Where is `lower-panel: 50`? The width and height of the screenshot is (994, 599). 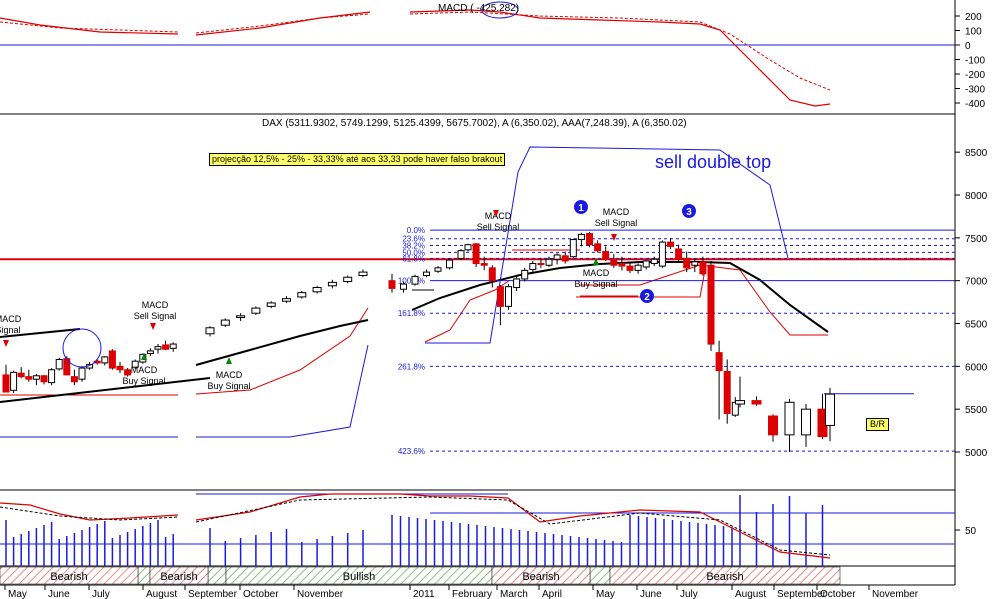
lower-panel: 50 is located at coordinates (488, 529).